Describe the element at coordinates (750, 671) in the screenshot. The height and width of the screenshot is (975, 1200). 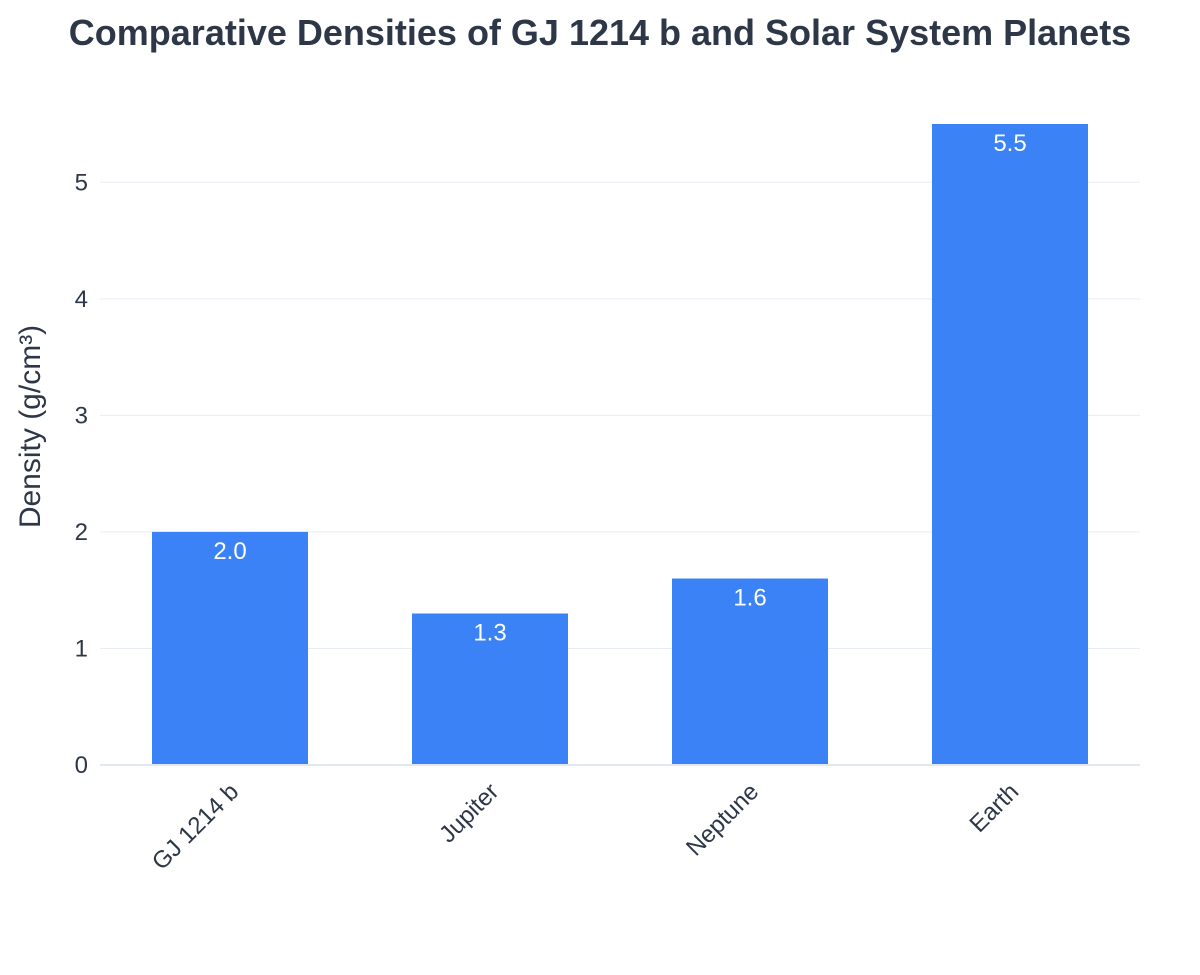
I see `bar-neptune` at that location.